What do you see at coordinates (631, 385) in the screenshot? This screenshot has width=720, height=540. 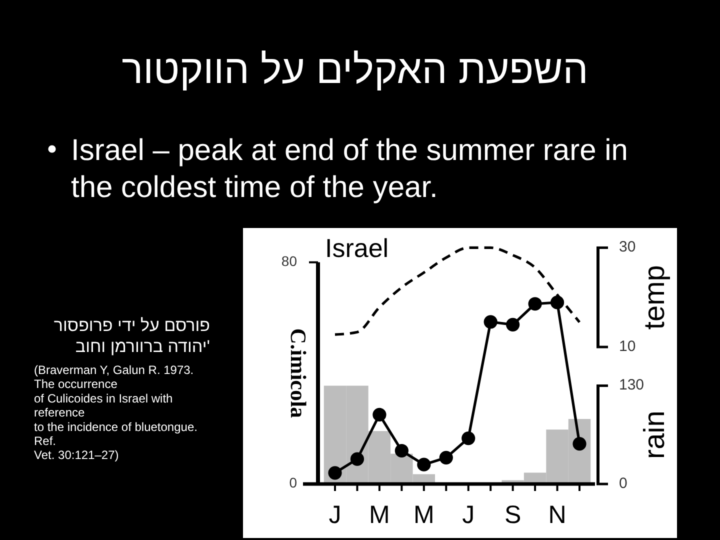 I see `y3-tick-label: 130` at bounding box center [631, 385].